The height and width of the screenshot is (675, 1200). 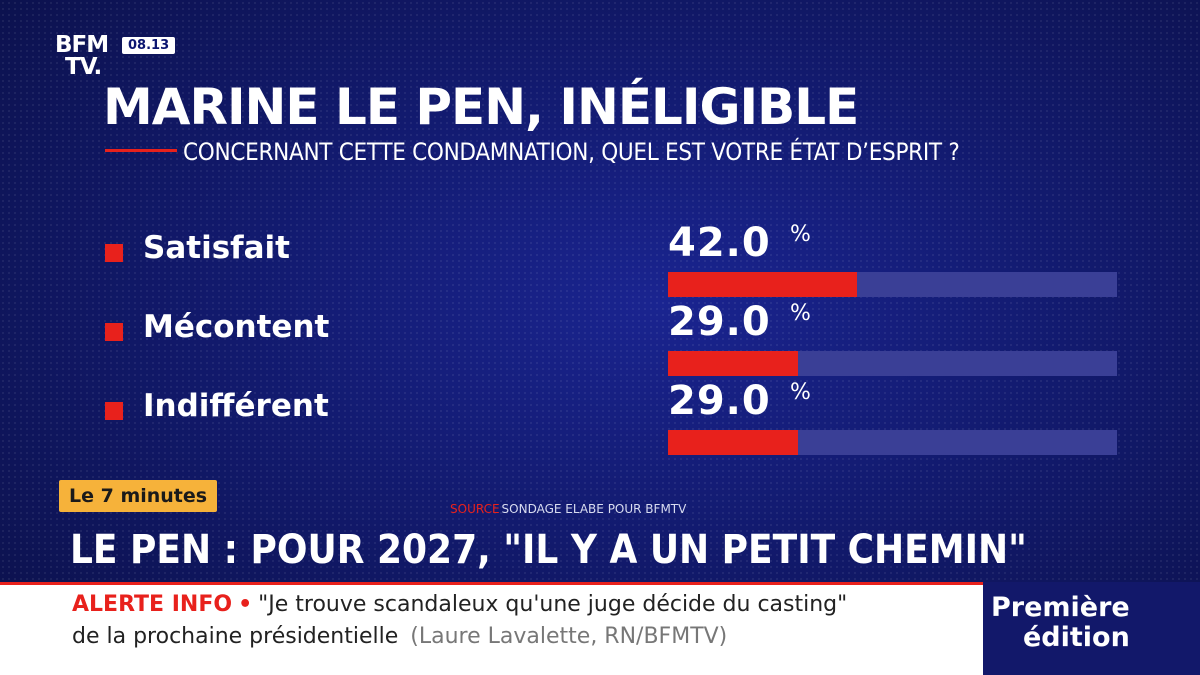 I want to click on ticker-credit: (Laure Lavalette, RN/BFMTV), so click(x=569, y=636).